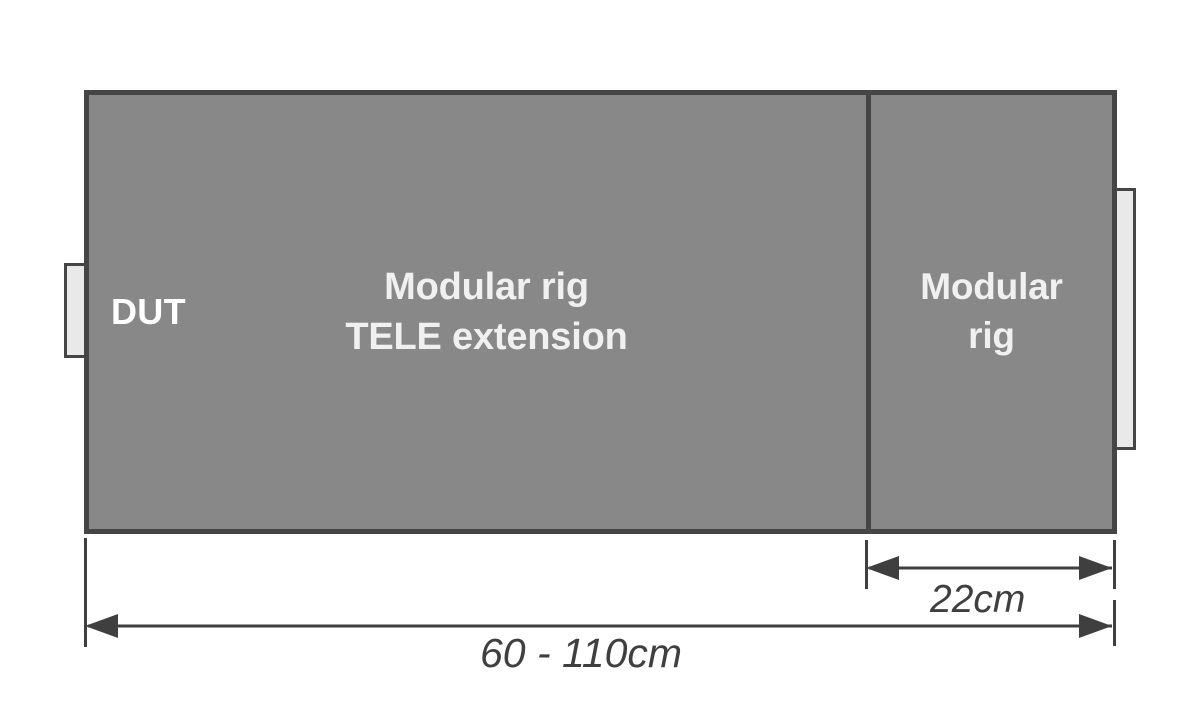  I want to click on panel-modular-rig-label: Modular rig, so click(991, 311).